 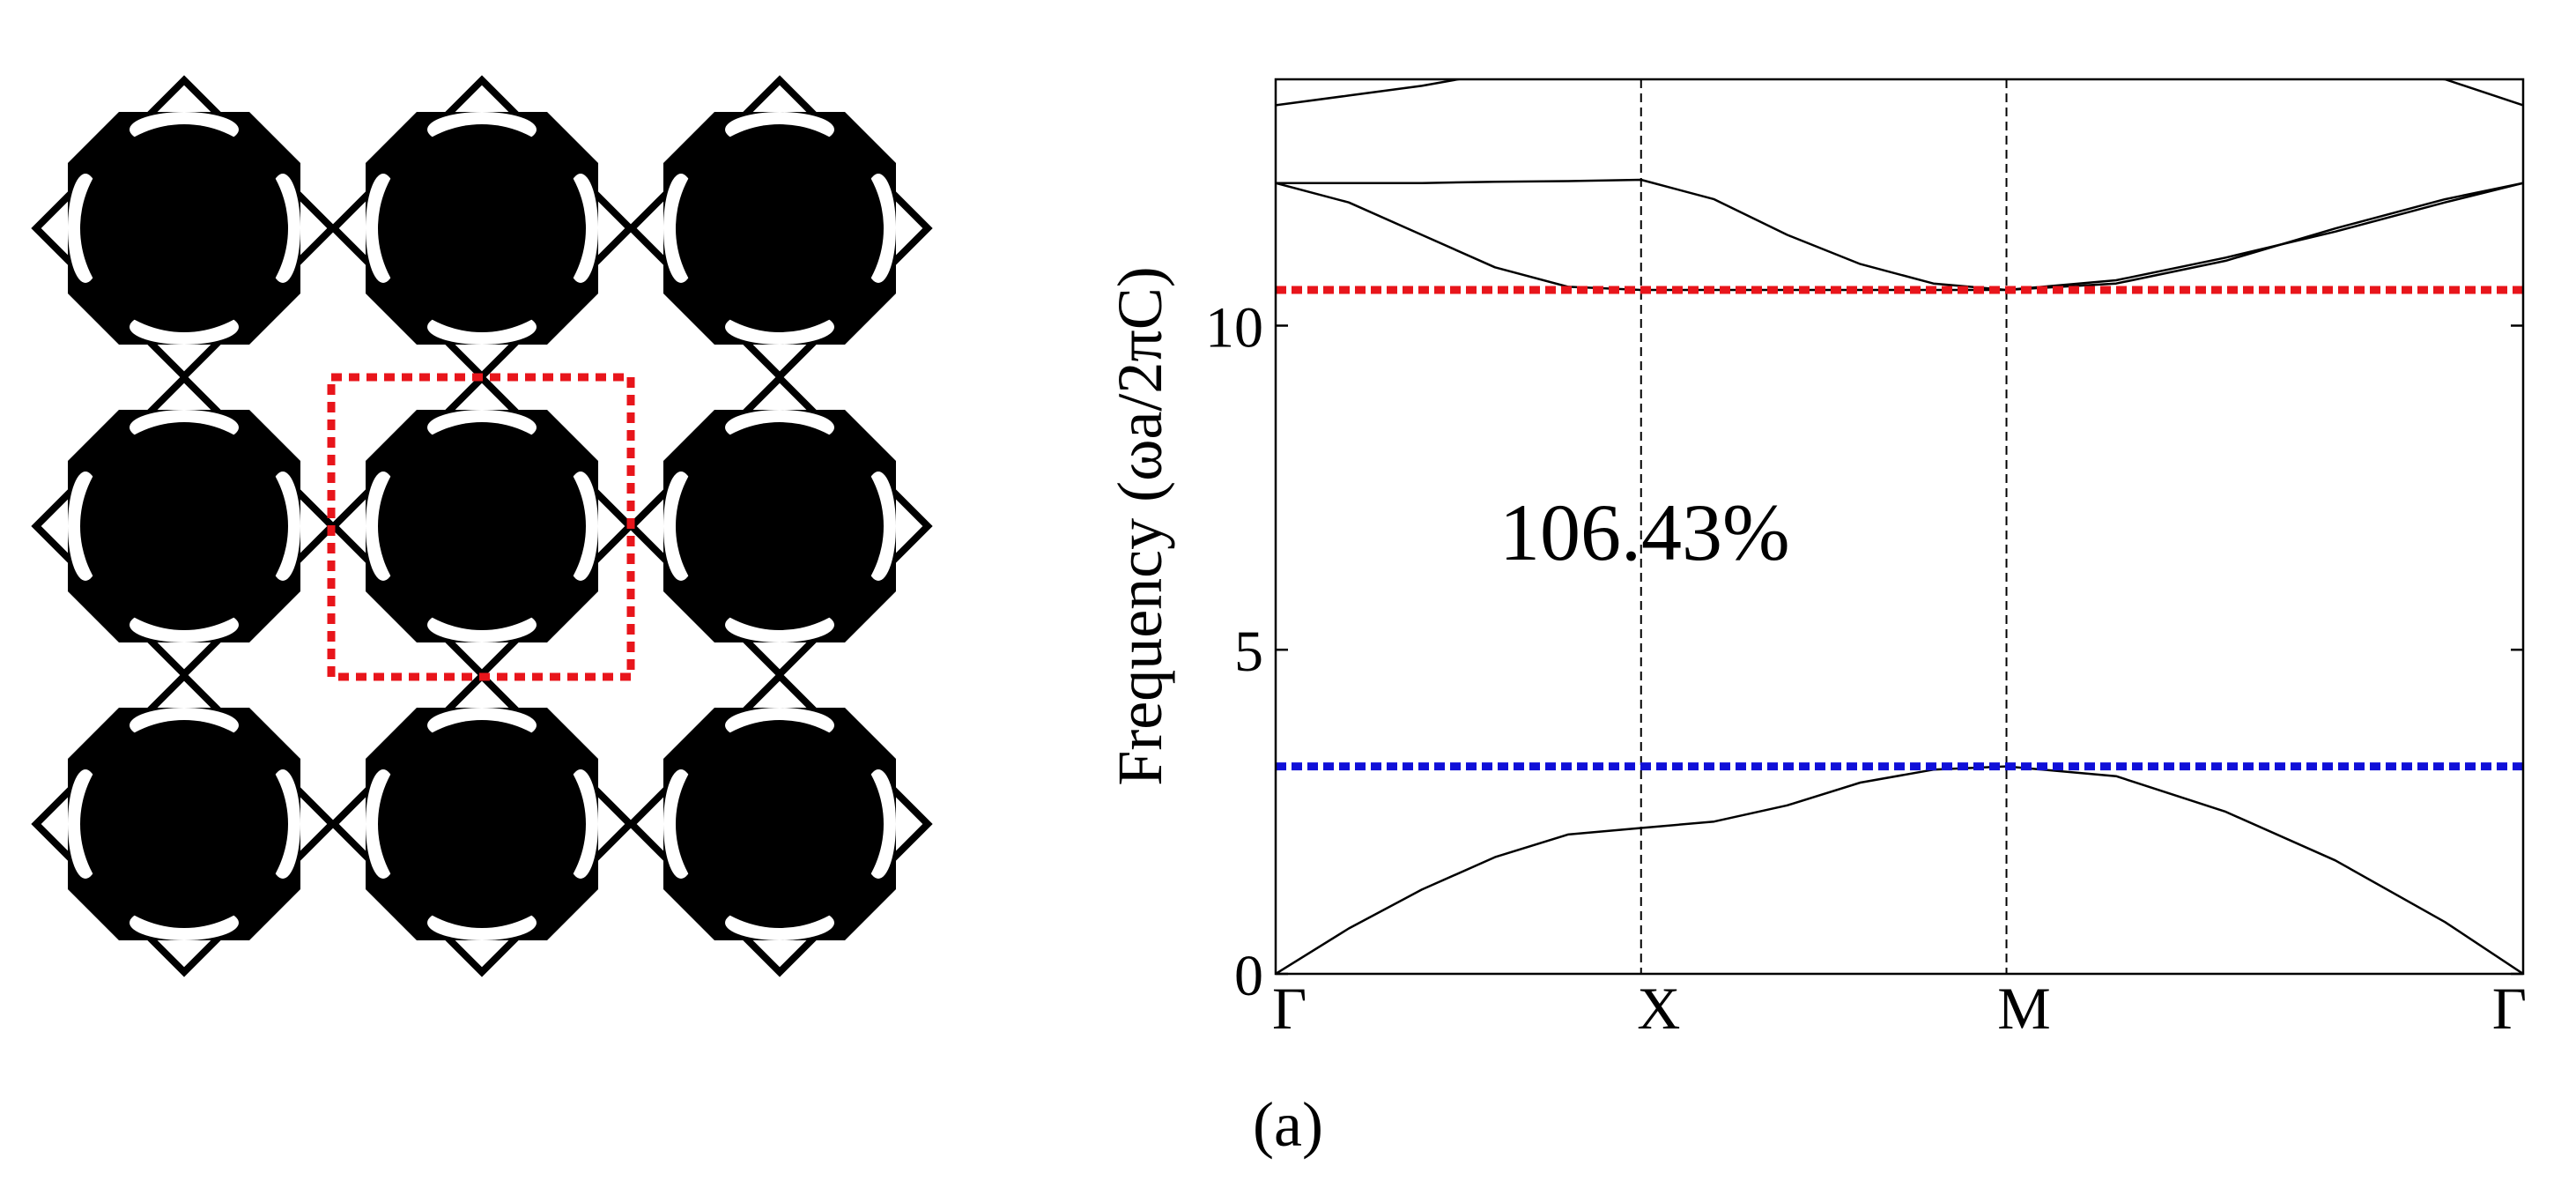 I want to click on x-tick-label: M, so click(x=2024, y=1009).